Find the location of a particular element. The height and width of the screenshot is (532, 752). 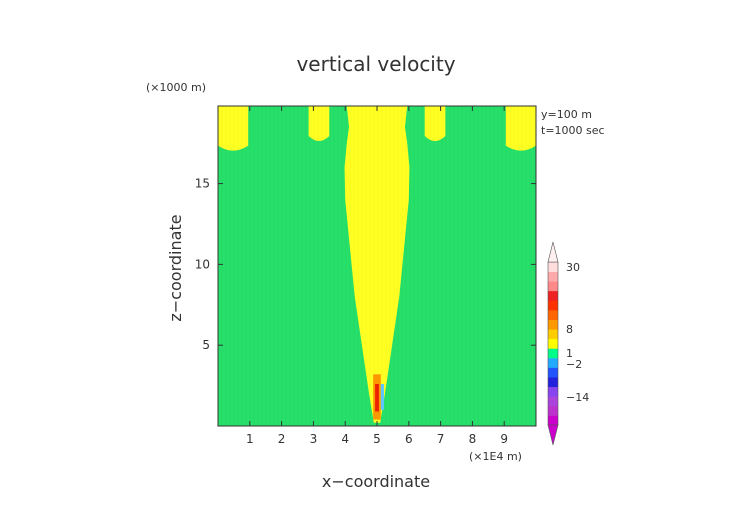

colorbar-min-arrow is located at coordinates (553, 435).